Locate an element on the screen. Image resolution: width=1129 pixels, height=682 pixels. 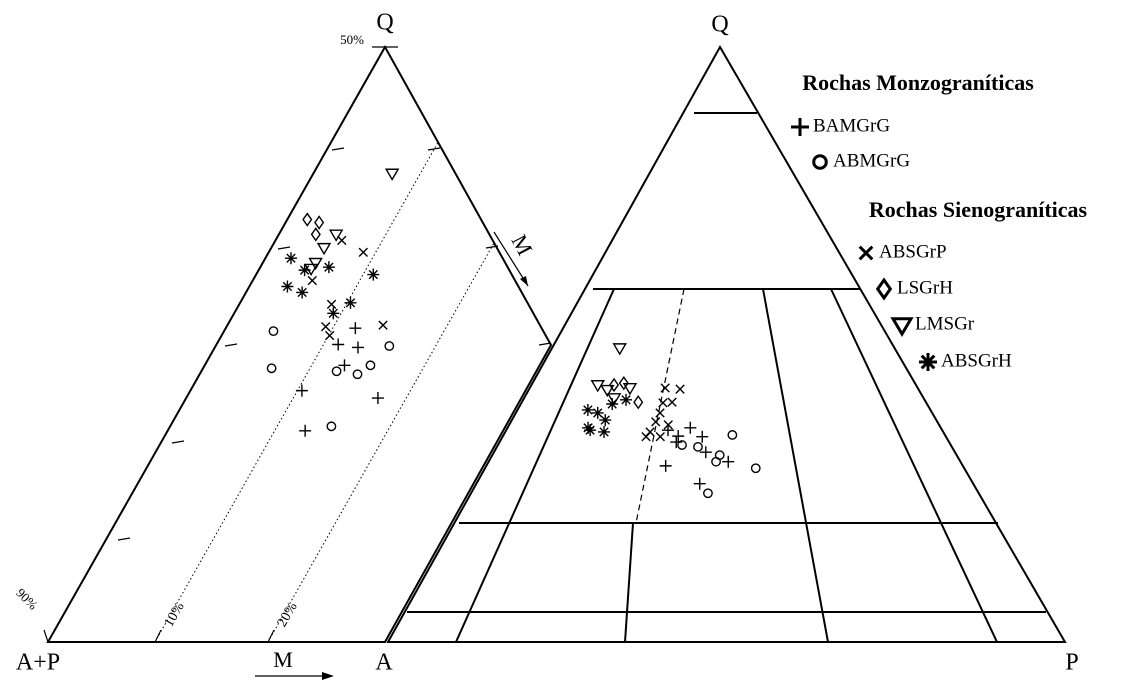
m-edge-label: M is located at coordinates (522, 244).